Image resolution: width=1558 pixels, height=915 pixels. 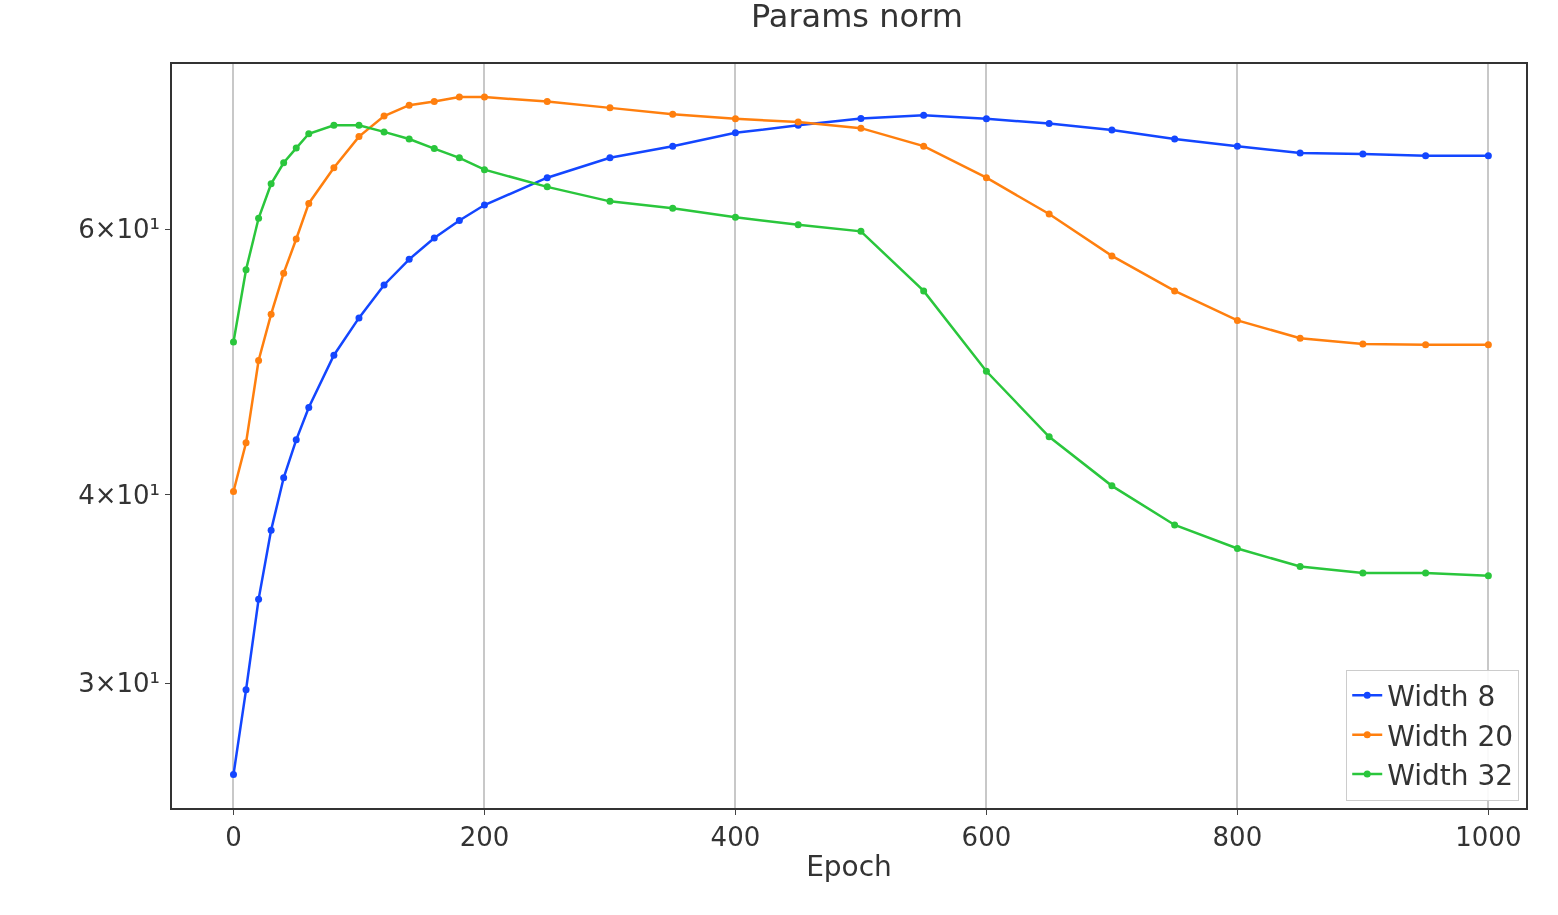 What do you see at coordinates (1450, 736) in the screenshot?
I see `legend-label: Width 20` at bounding box center [1450, 736].